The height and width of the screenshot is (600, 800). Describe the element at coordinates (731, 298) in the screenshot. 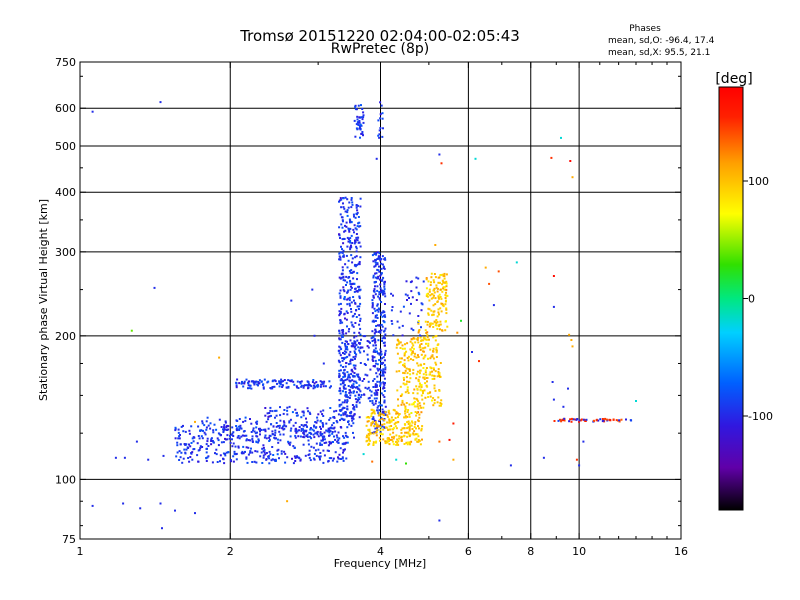

I see `phase-colorbar` at that location.